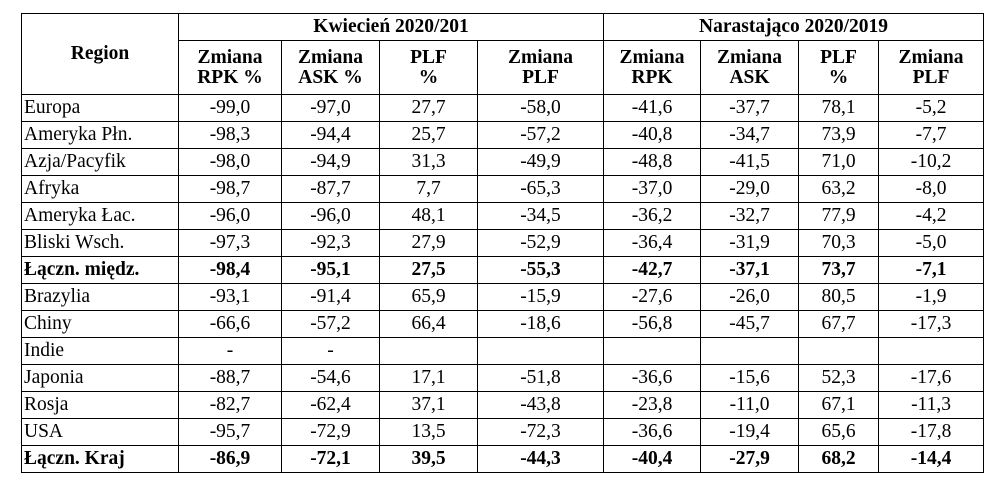  Describe the element at coordinates (750, 297) in the screenshot. I see `value-cell: -26,0` at that location.